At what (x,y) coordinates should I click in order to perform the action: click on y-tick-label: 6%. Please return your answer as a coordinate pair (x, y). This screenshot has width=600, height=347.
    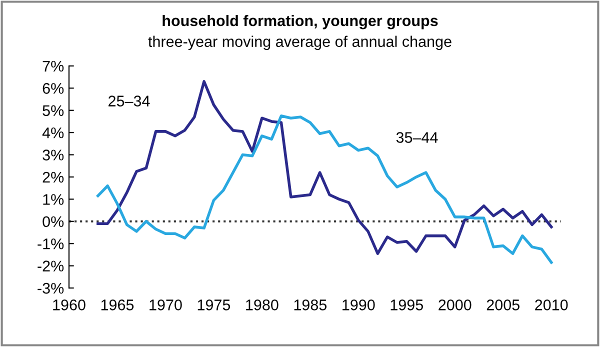
    Looking at the image, I should click on (53, 88).